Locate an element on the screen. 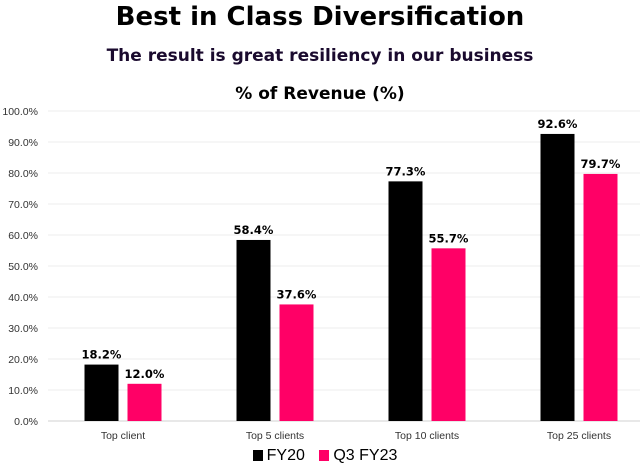 This screenshot has width=640, height=474. data-label: 58.4% is located at coordinates (254, 230).